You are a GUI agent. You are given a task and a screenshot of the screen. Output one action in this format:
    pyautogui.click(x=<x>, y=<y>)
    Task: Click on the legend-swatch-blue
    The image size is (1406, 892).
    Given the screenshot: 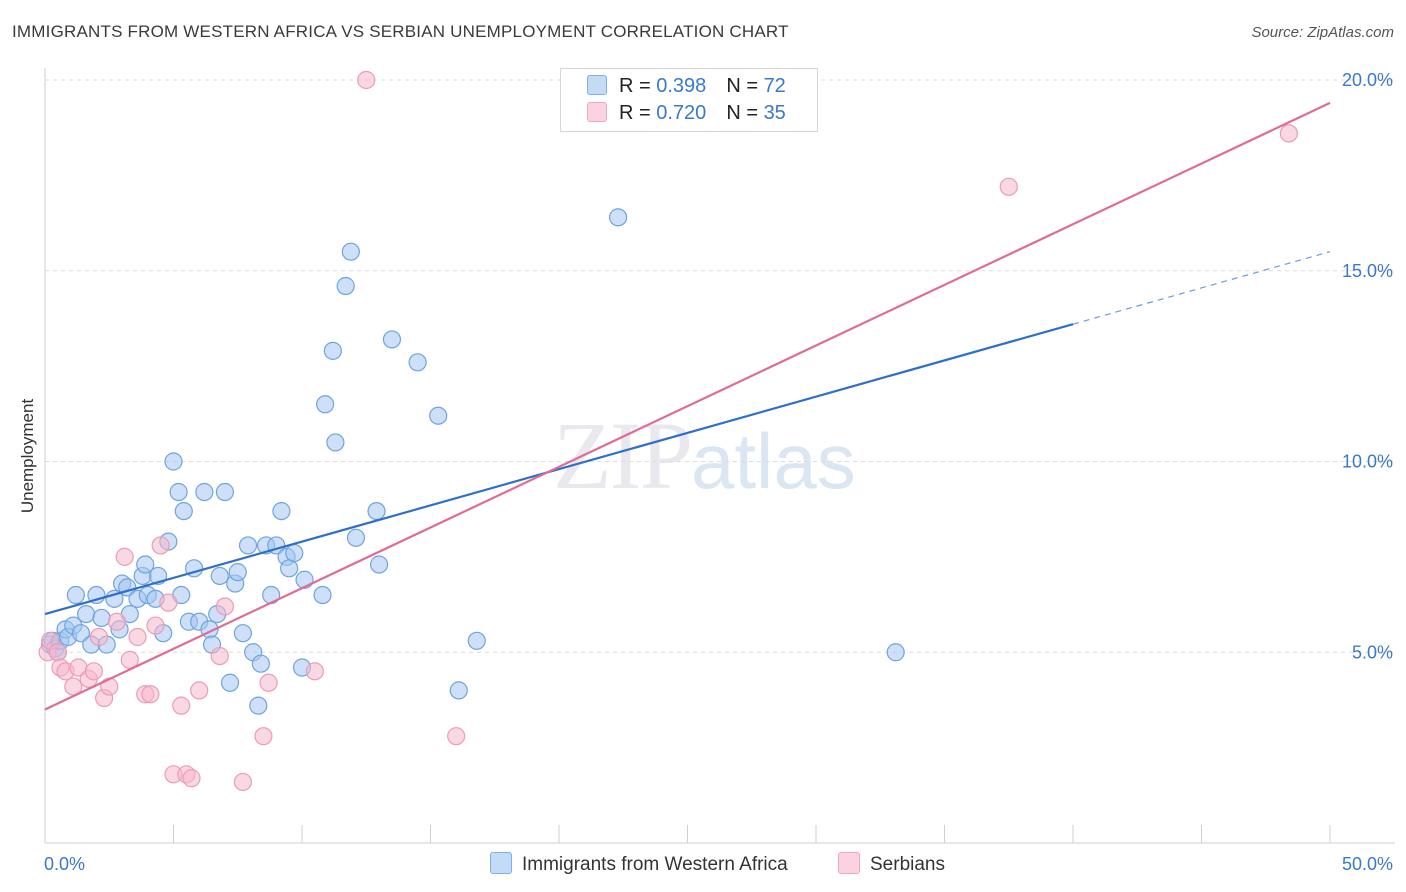 What is the action you would take?
    pyautogui.click(x=597, y=85)
    